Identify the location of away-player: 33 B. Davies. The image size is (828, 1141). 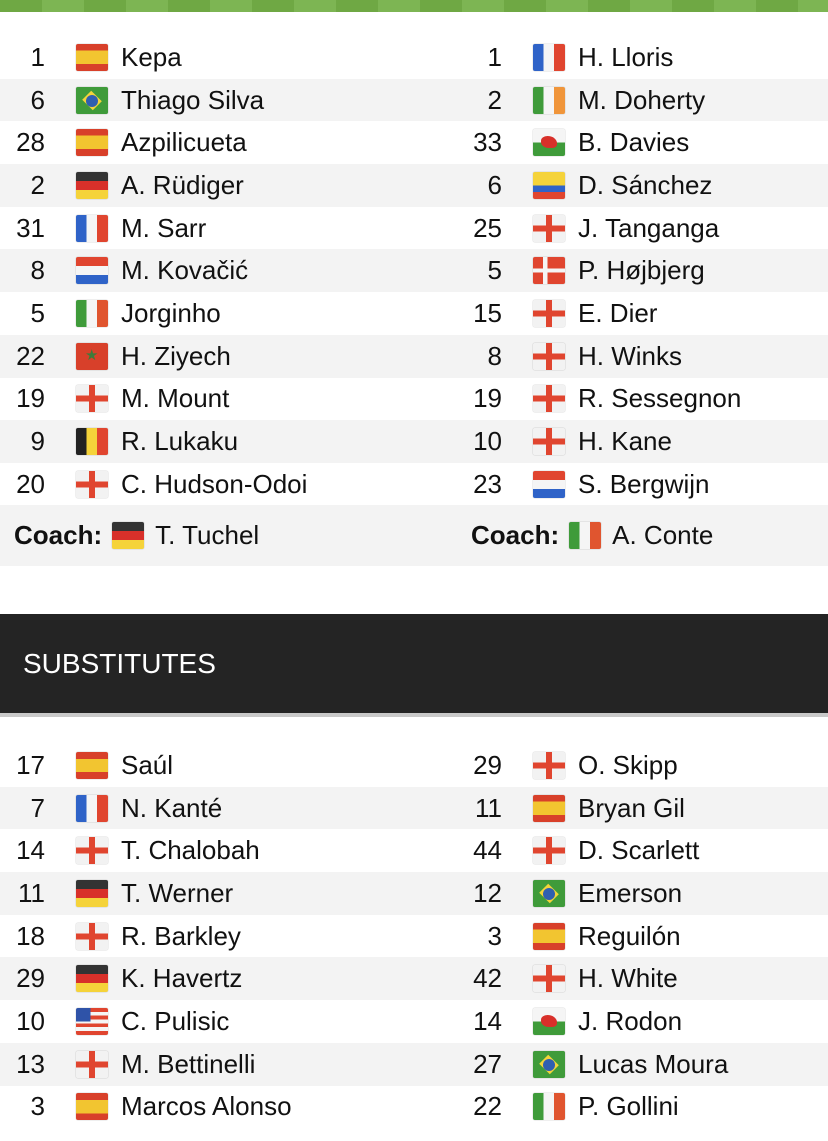
(642, 142).